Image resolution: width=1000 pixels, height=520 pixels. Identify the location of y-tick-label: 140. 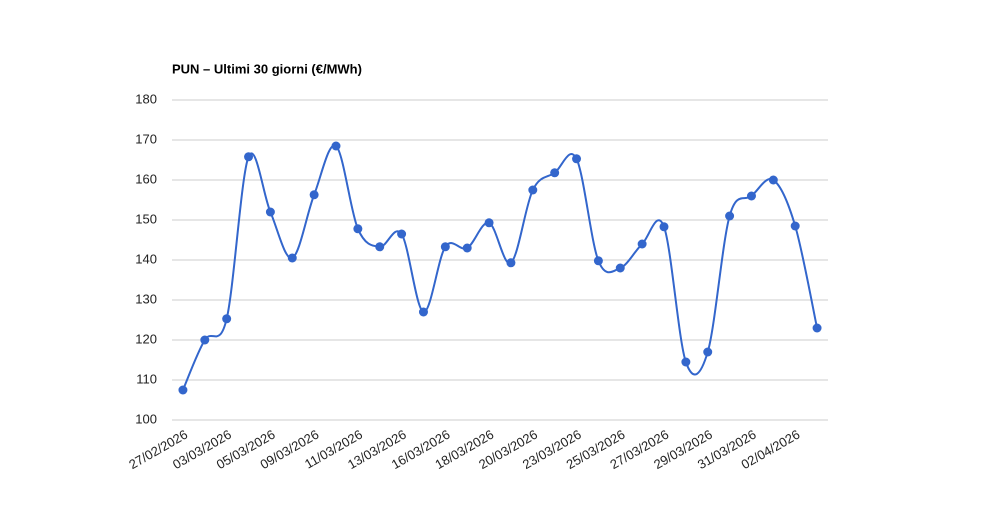
(146, 258).